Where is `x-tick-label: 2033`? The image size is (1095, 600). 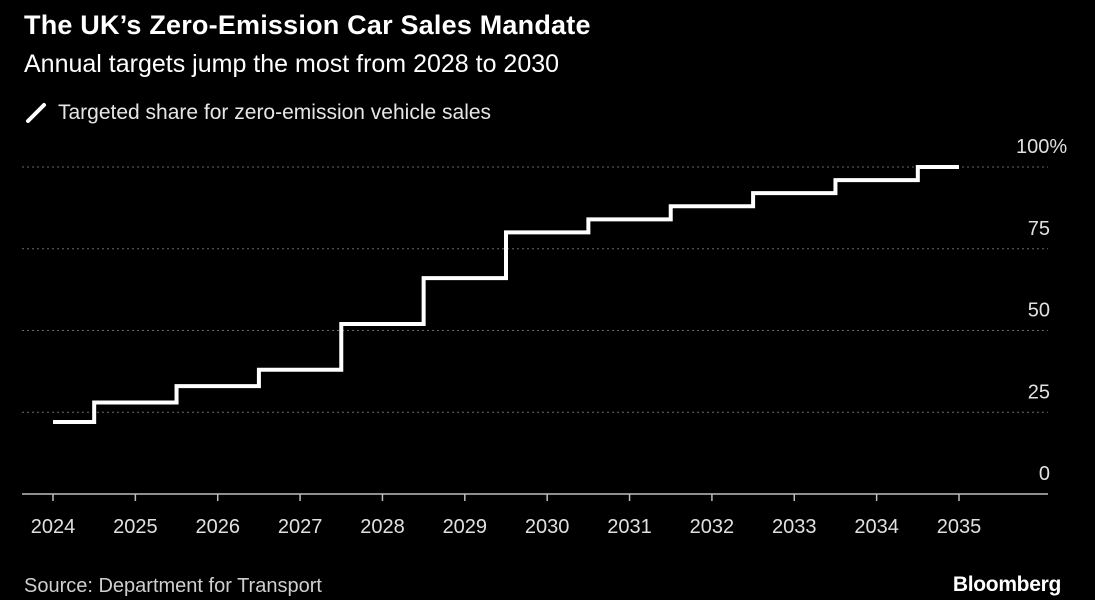 x-tick-label: 2033 is located at coordinates (794, 527).